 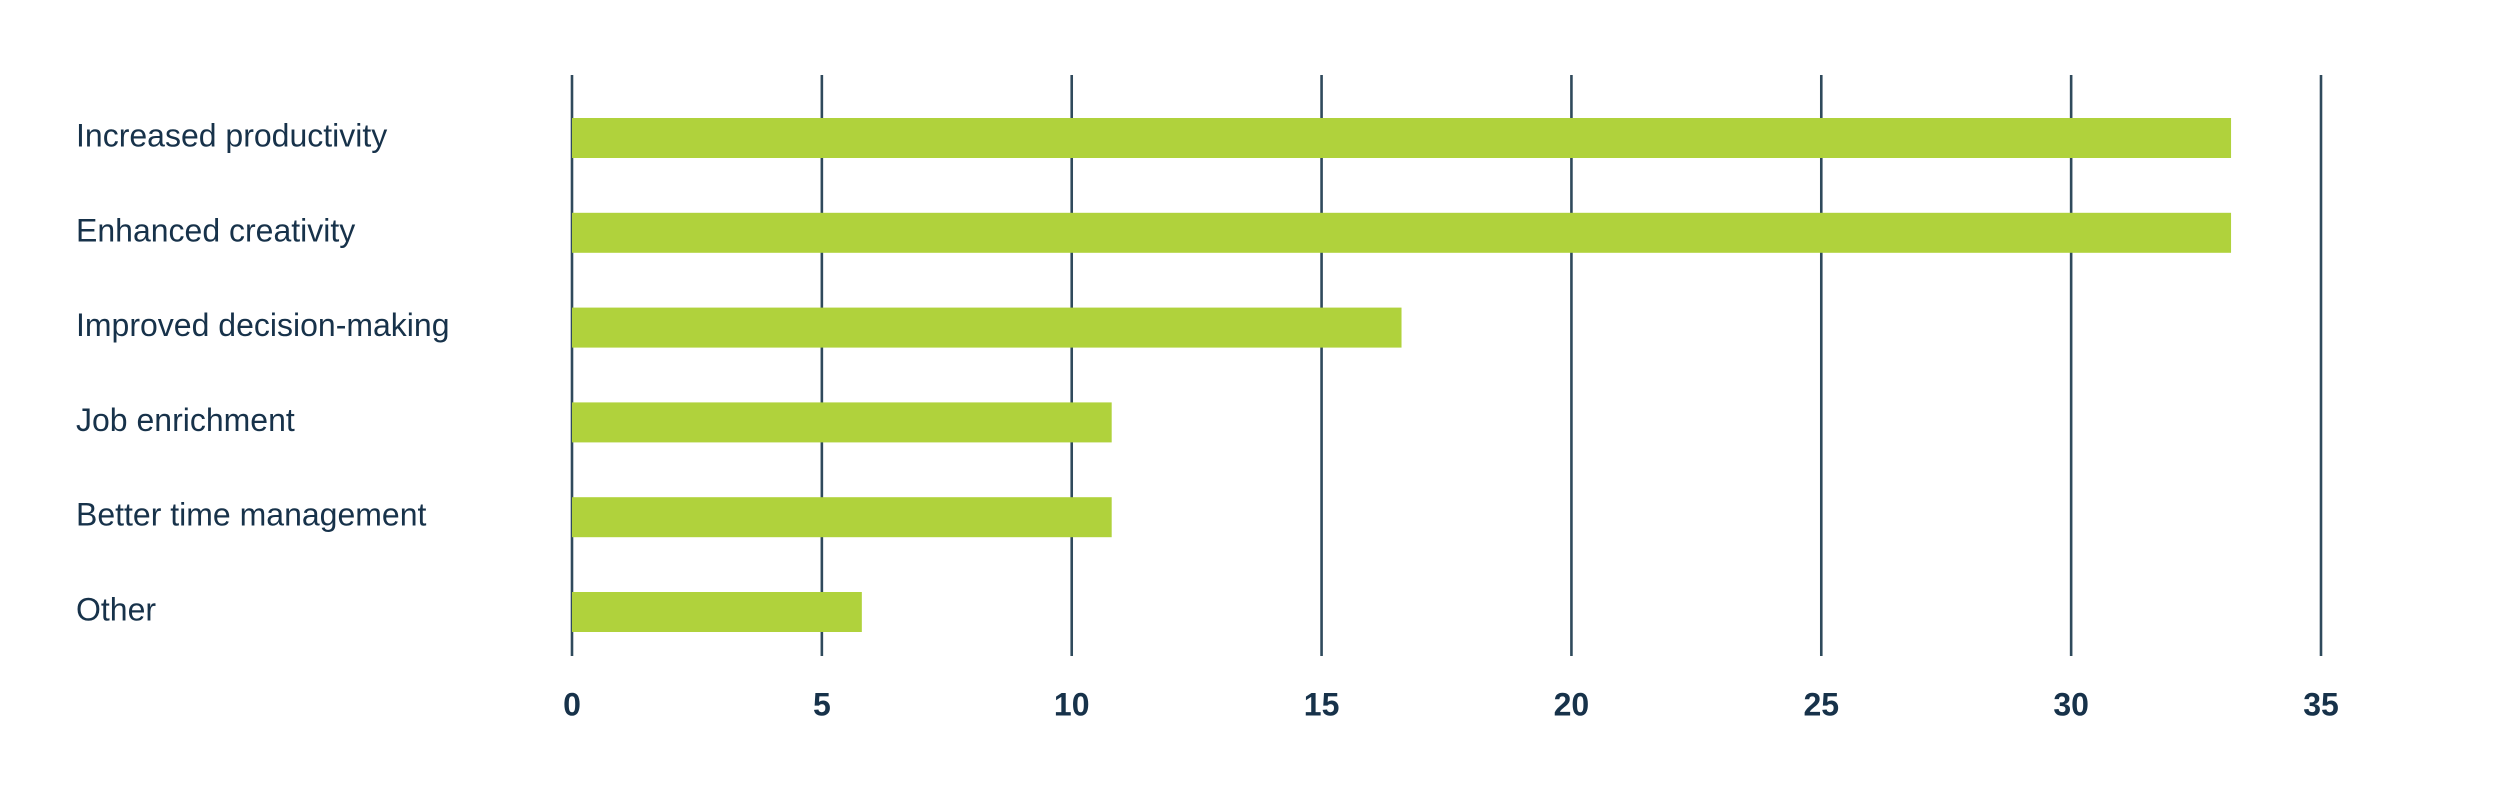 I want to click on bar-job-enrichment, so click(x=842, y=422).